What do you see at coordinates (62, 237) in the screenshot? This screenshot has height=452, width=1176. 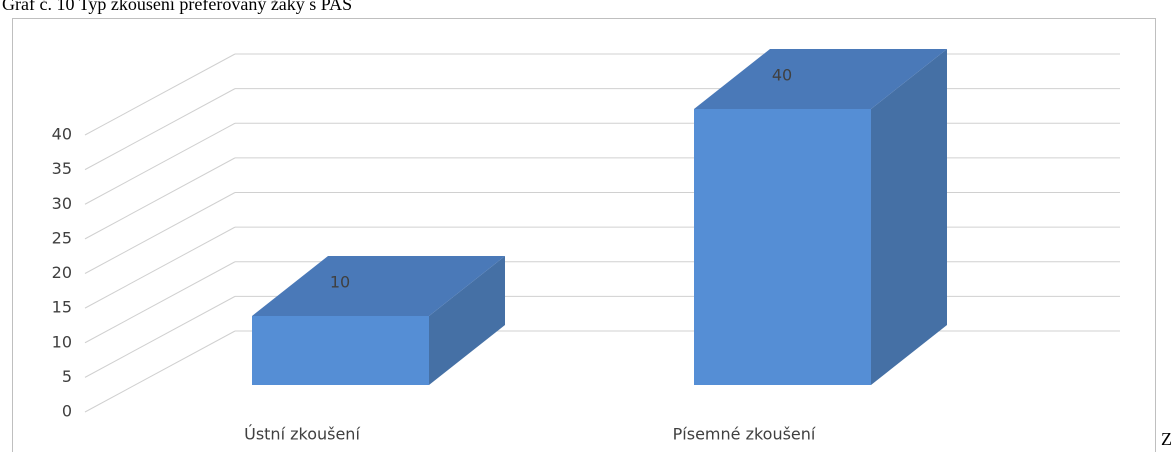 I see `y-tick-label: 25` at bounding box center [62, 237].